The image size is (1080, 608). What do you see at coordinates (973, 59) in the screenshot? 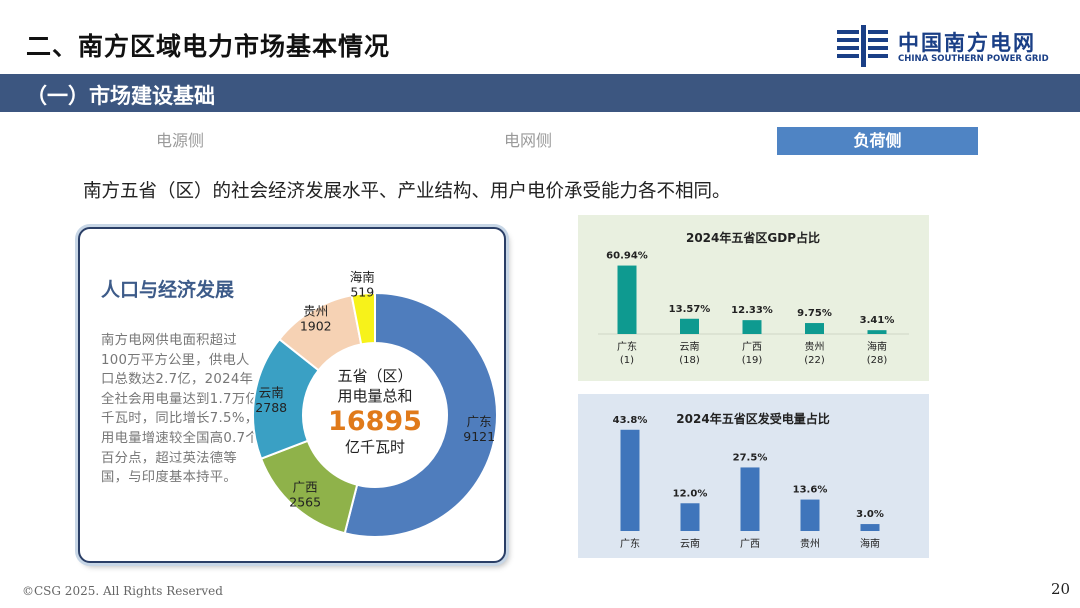
I see `logo-text-english: CHINA SOUTHERN POWER GRID` at bounding box center [973, 59].